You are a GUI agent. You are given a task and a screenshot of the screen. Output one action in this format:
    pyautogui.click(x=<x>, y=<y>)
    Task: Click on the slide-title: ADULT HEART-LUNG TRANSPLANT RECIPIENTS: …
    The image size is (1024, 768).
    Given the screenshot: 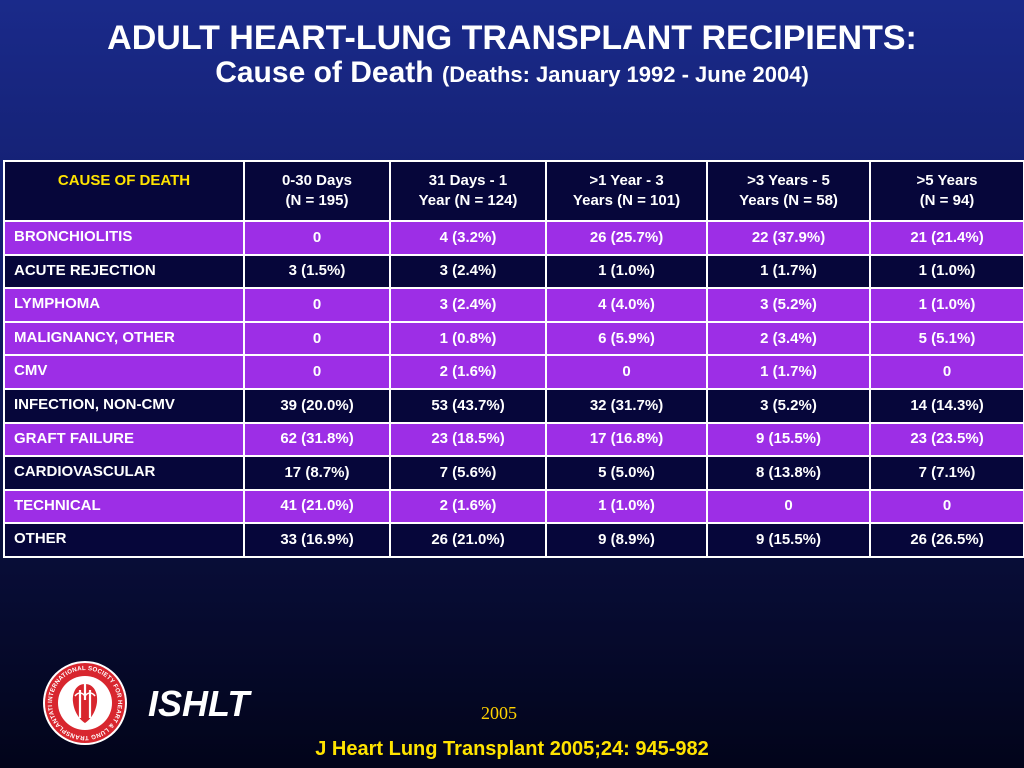 What is the action you would take?
    pyautogui.click(x=512, y=54)
    